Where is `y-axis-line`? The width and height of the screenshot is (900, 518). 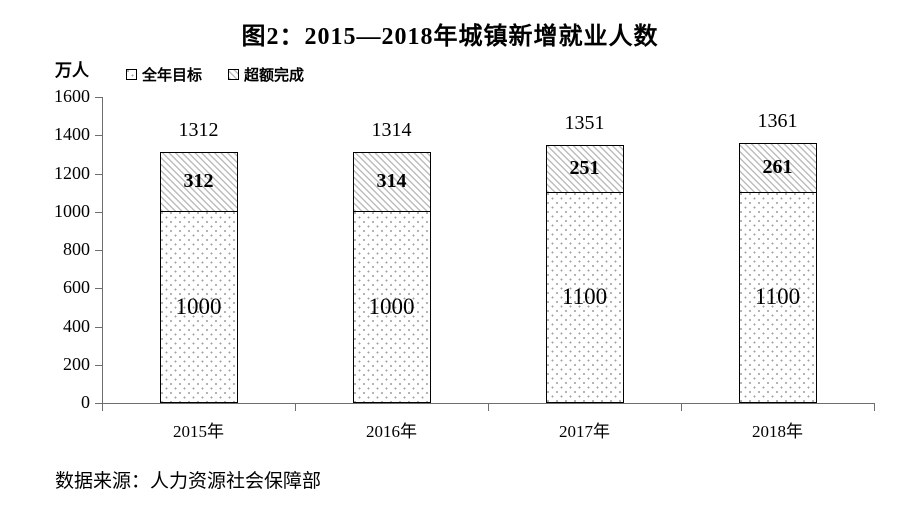 y-axis-line is located at coordinates (102, 250).